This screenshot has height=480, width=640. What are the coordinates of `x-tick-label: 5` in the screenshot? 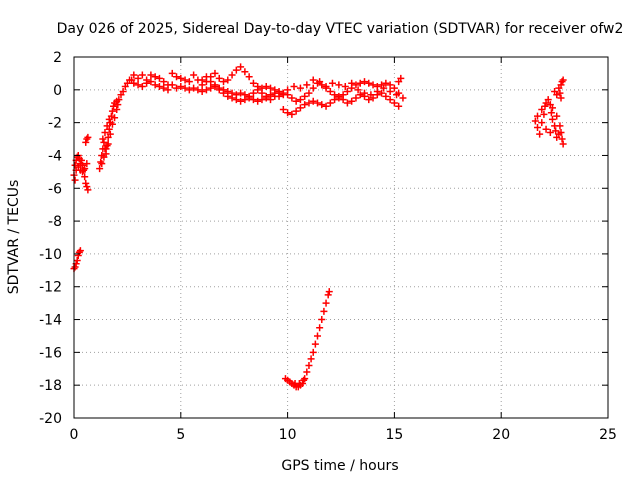 It's located at (180, 435).